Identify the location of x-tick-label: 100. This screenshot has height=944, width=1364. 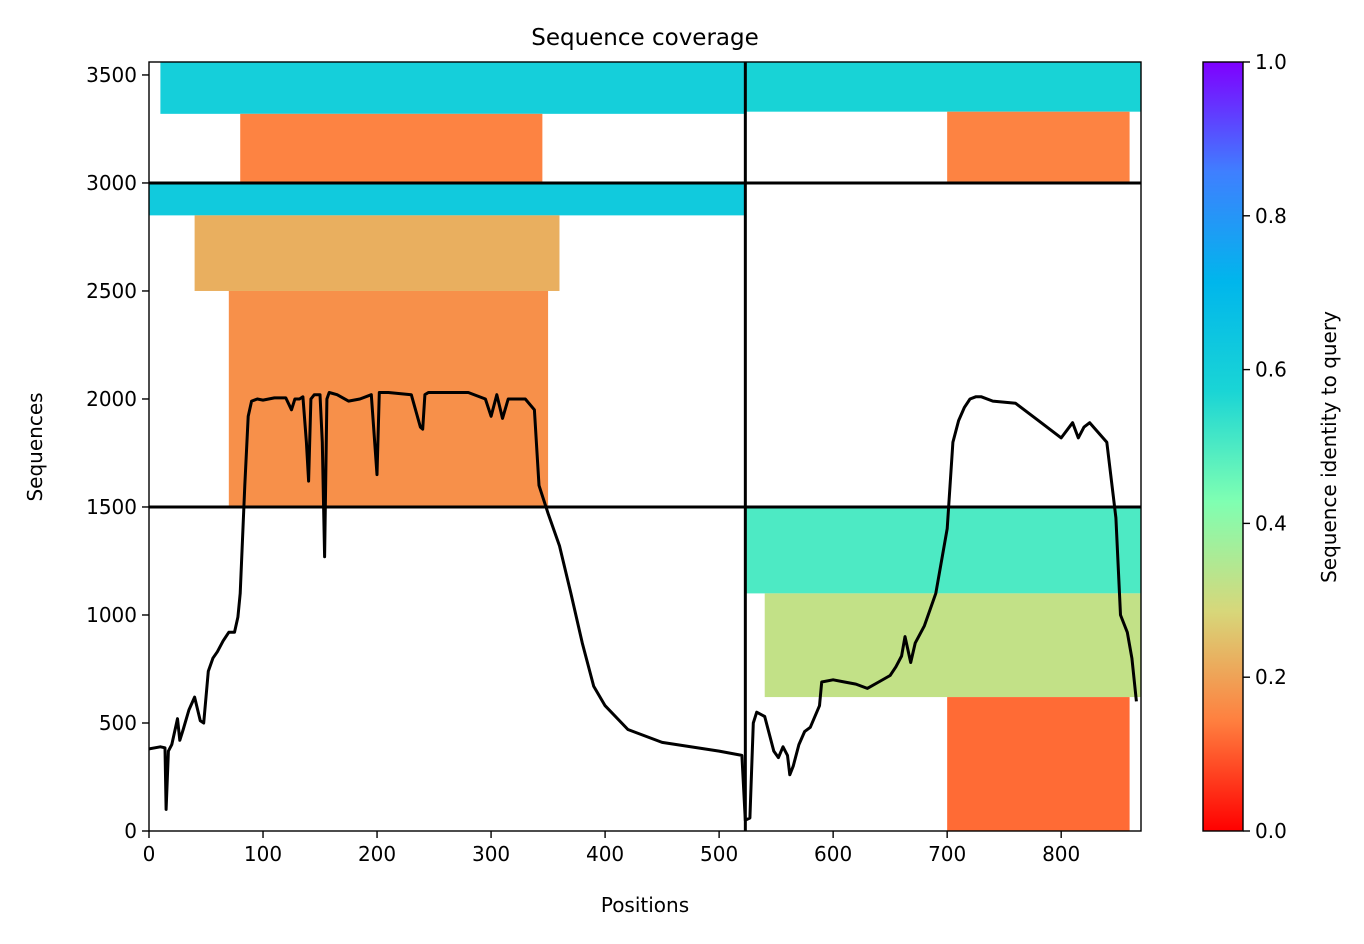
(263, 854).